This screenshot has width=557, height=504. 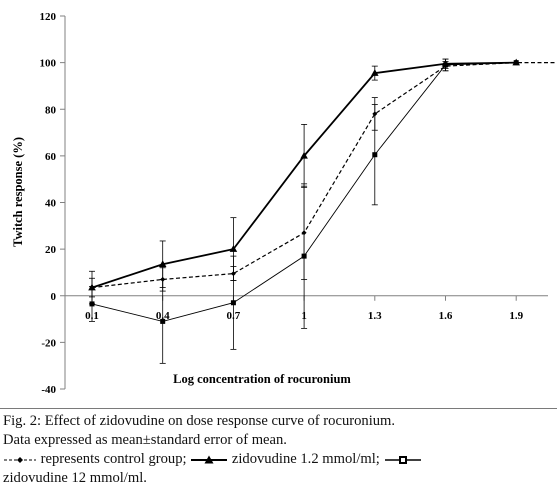 I want to click on y-axis: -40 -20 0 20 40 60 80 100 120, so click(x=53, y=203).